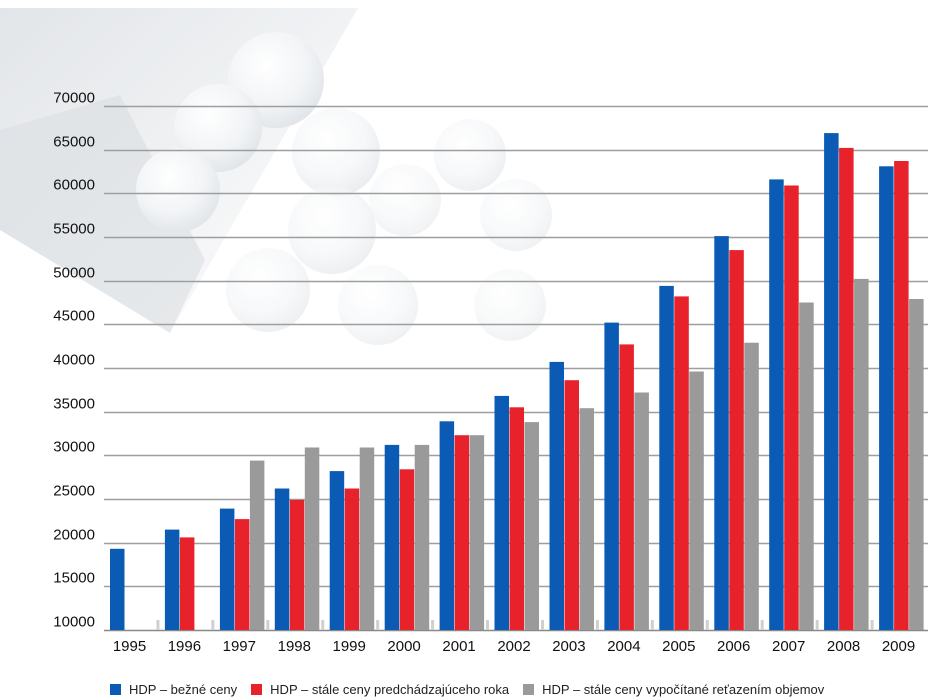 The height and width of the screenshot is (699, 928). I want to click on x-tick-label: 2001, so click(458, 646).